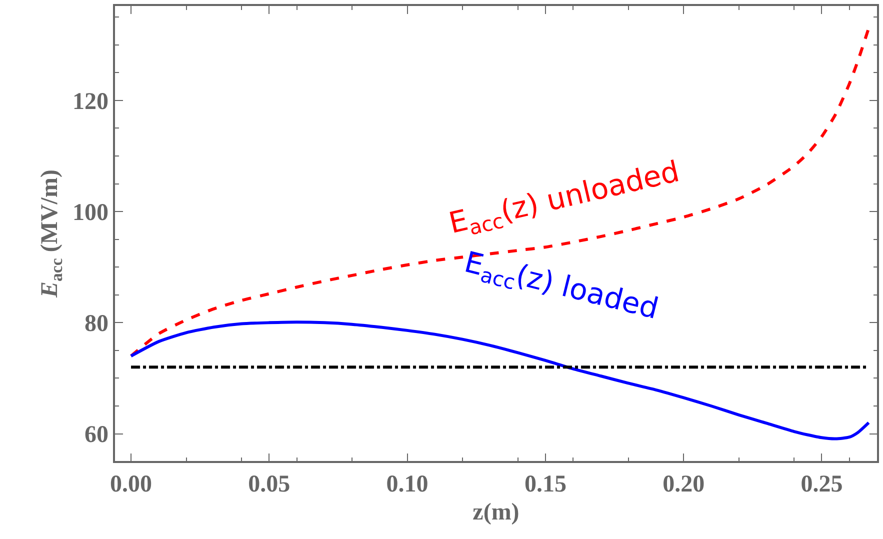 The height and width of the screenshot is (539, 883). Describe the element at coordinates (90, 213) in the screenshot. I see `y-tick-label: 100` at that location.